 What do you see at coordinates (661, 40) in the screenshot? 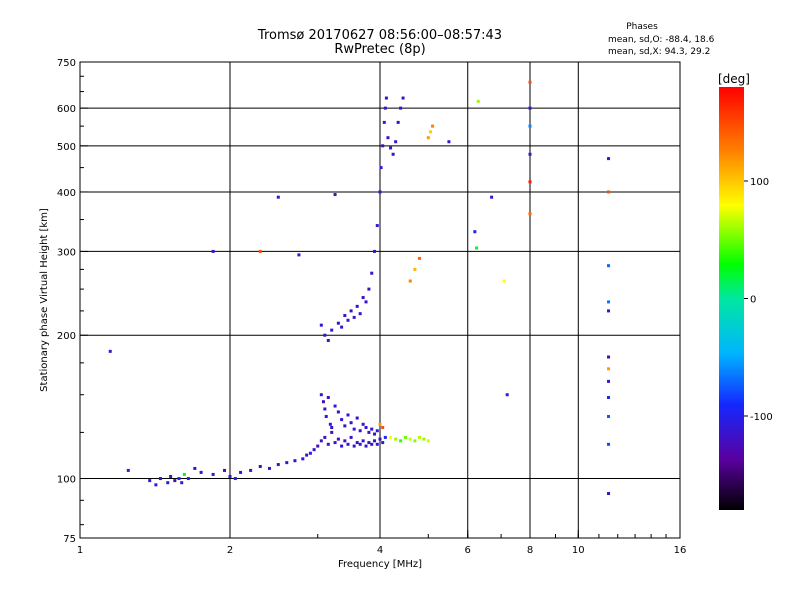
I see `phases-stat-o: mean, sd,O: -88.4, 18.6` at bounding box center [661, 40].